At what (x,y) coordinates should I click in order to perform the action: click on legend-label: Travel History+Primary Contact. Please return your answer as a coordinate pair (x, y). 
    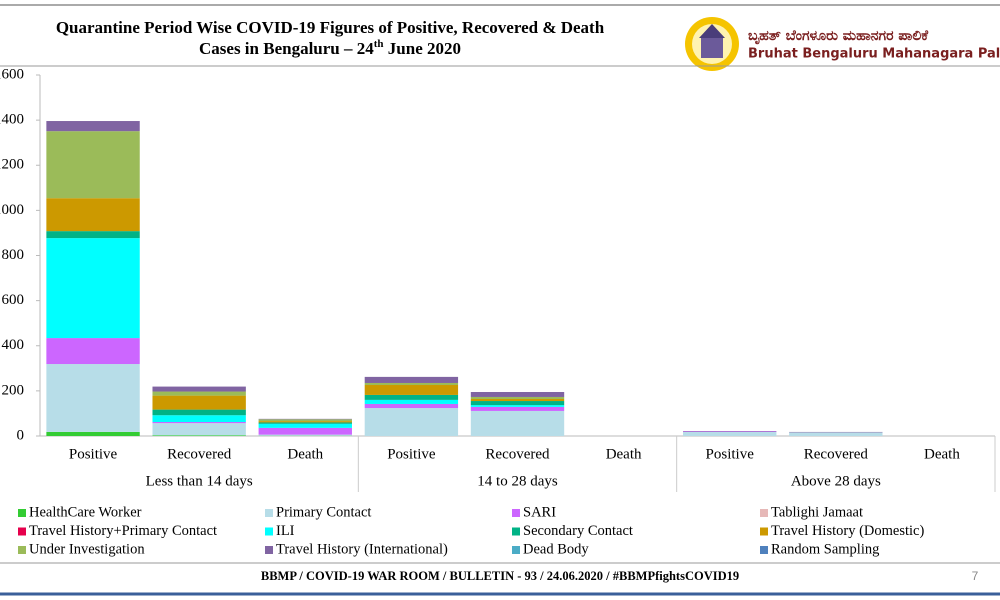
    Looking at the image, I should click on (123, 531).